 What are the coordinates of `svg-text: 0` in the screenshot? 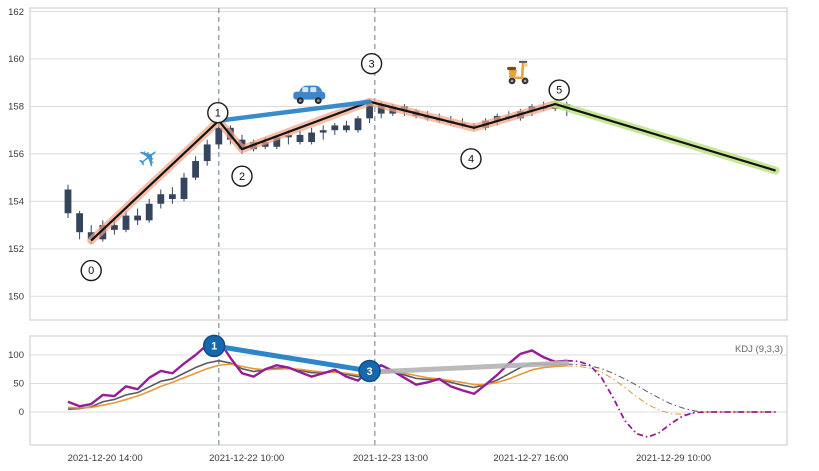 It's located at (91, 271).